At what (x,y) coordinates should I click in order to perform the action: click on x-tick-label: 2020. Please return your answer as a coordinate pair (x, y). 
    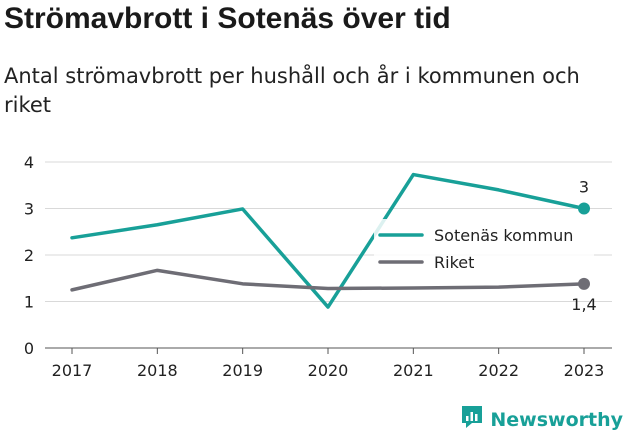
    Looking at the image, I should click on (328, 370).